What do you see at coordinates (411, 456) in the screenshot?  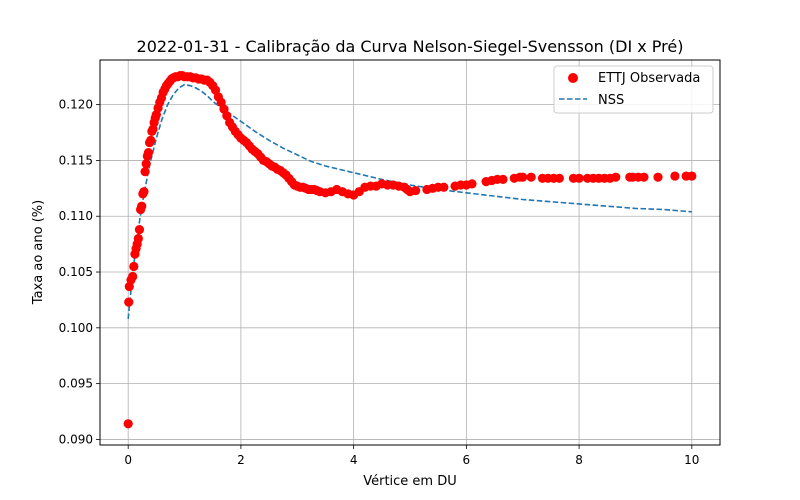 I see `x-axis: 0 2 4 6 8 10` at bounding box center [411, 456].